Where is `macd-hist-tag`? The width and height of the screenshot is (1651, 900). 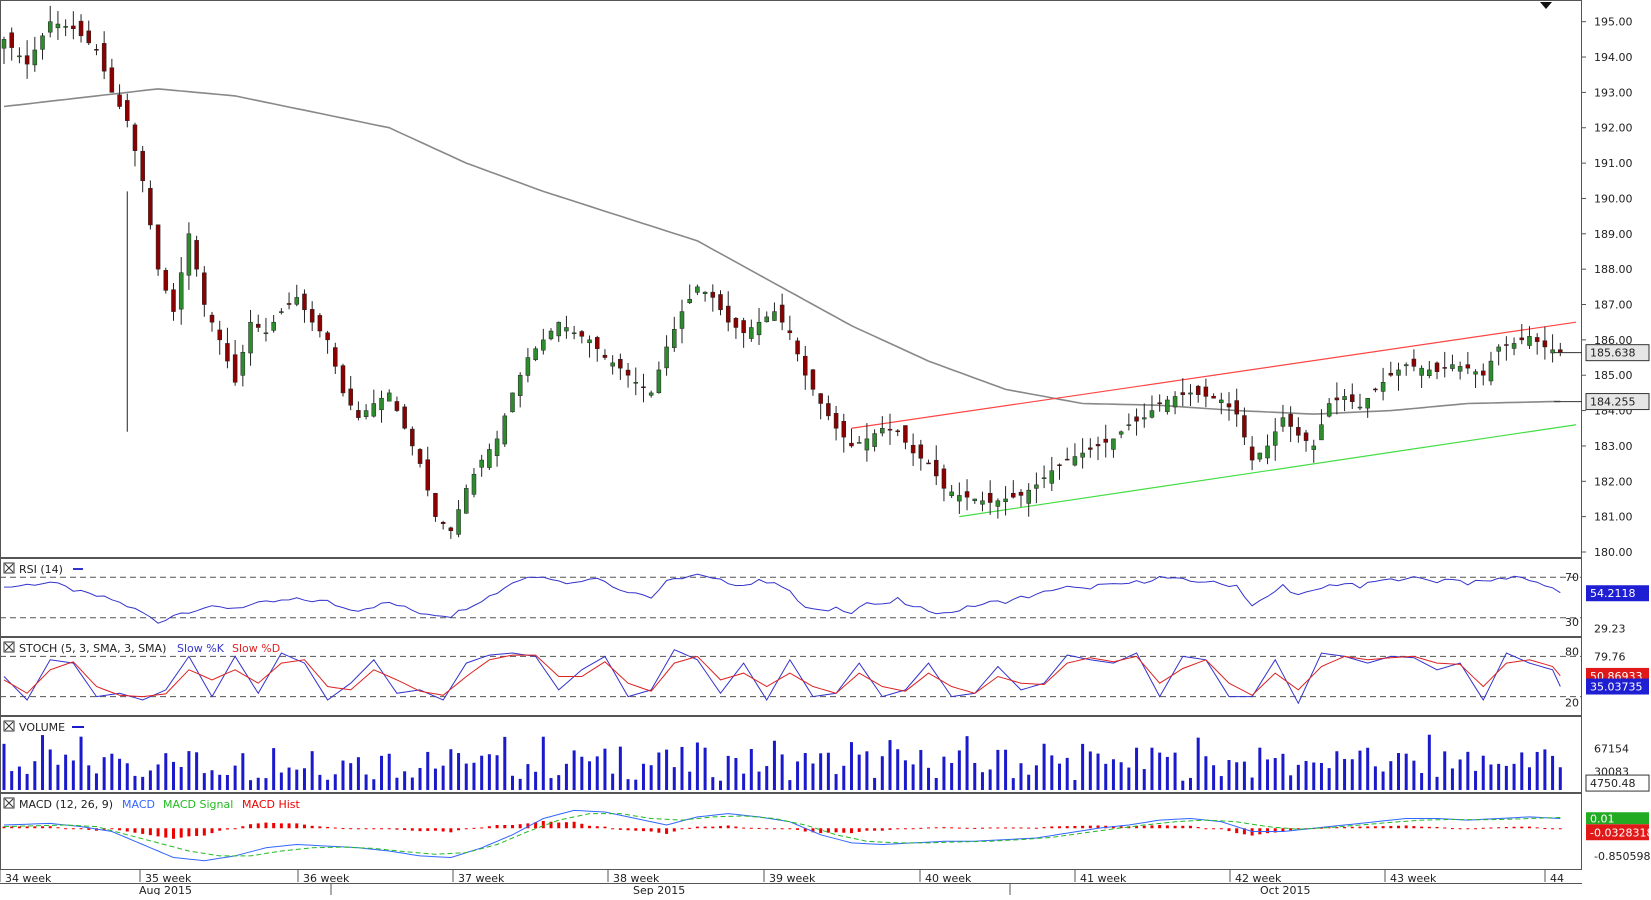
macd-hist-tag is located at coordinates (1617, 832).